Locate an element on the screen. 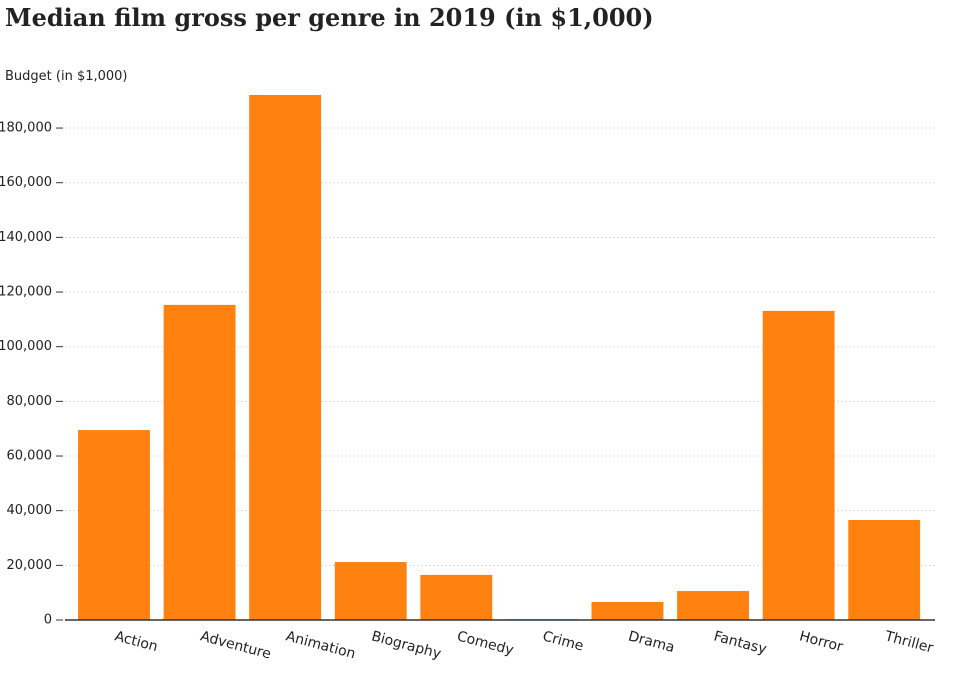 This screenshot has width=959, height=677. x-tick-label: Biography is located at coordinates (406, 645).